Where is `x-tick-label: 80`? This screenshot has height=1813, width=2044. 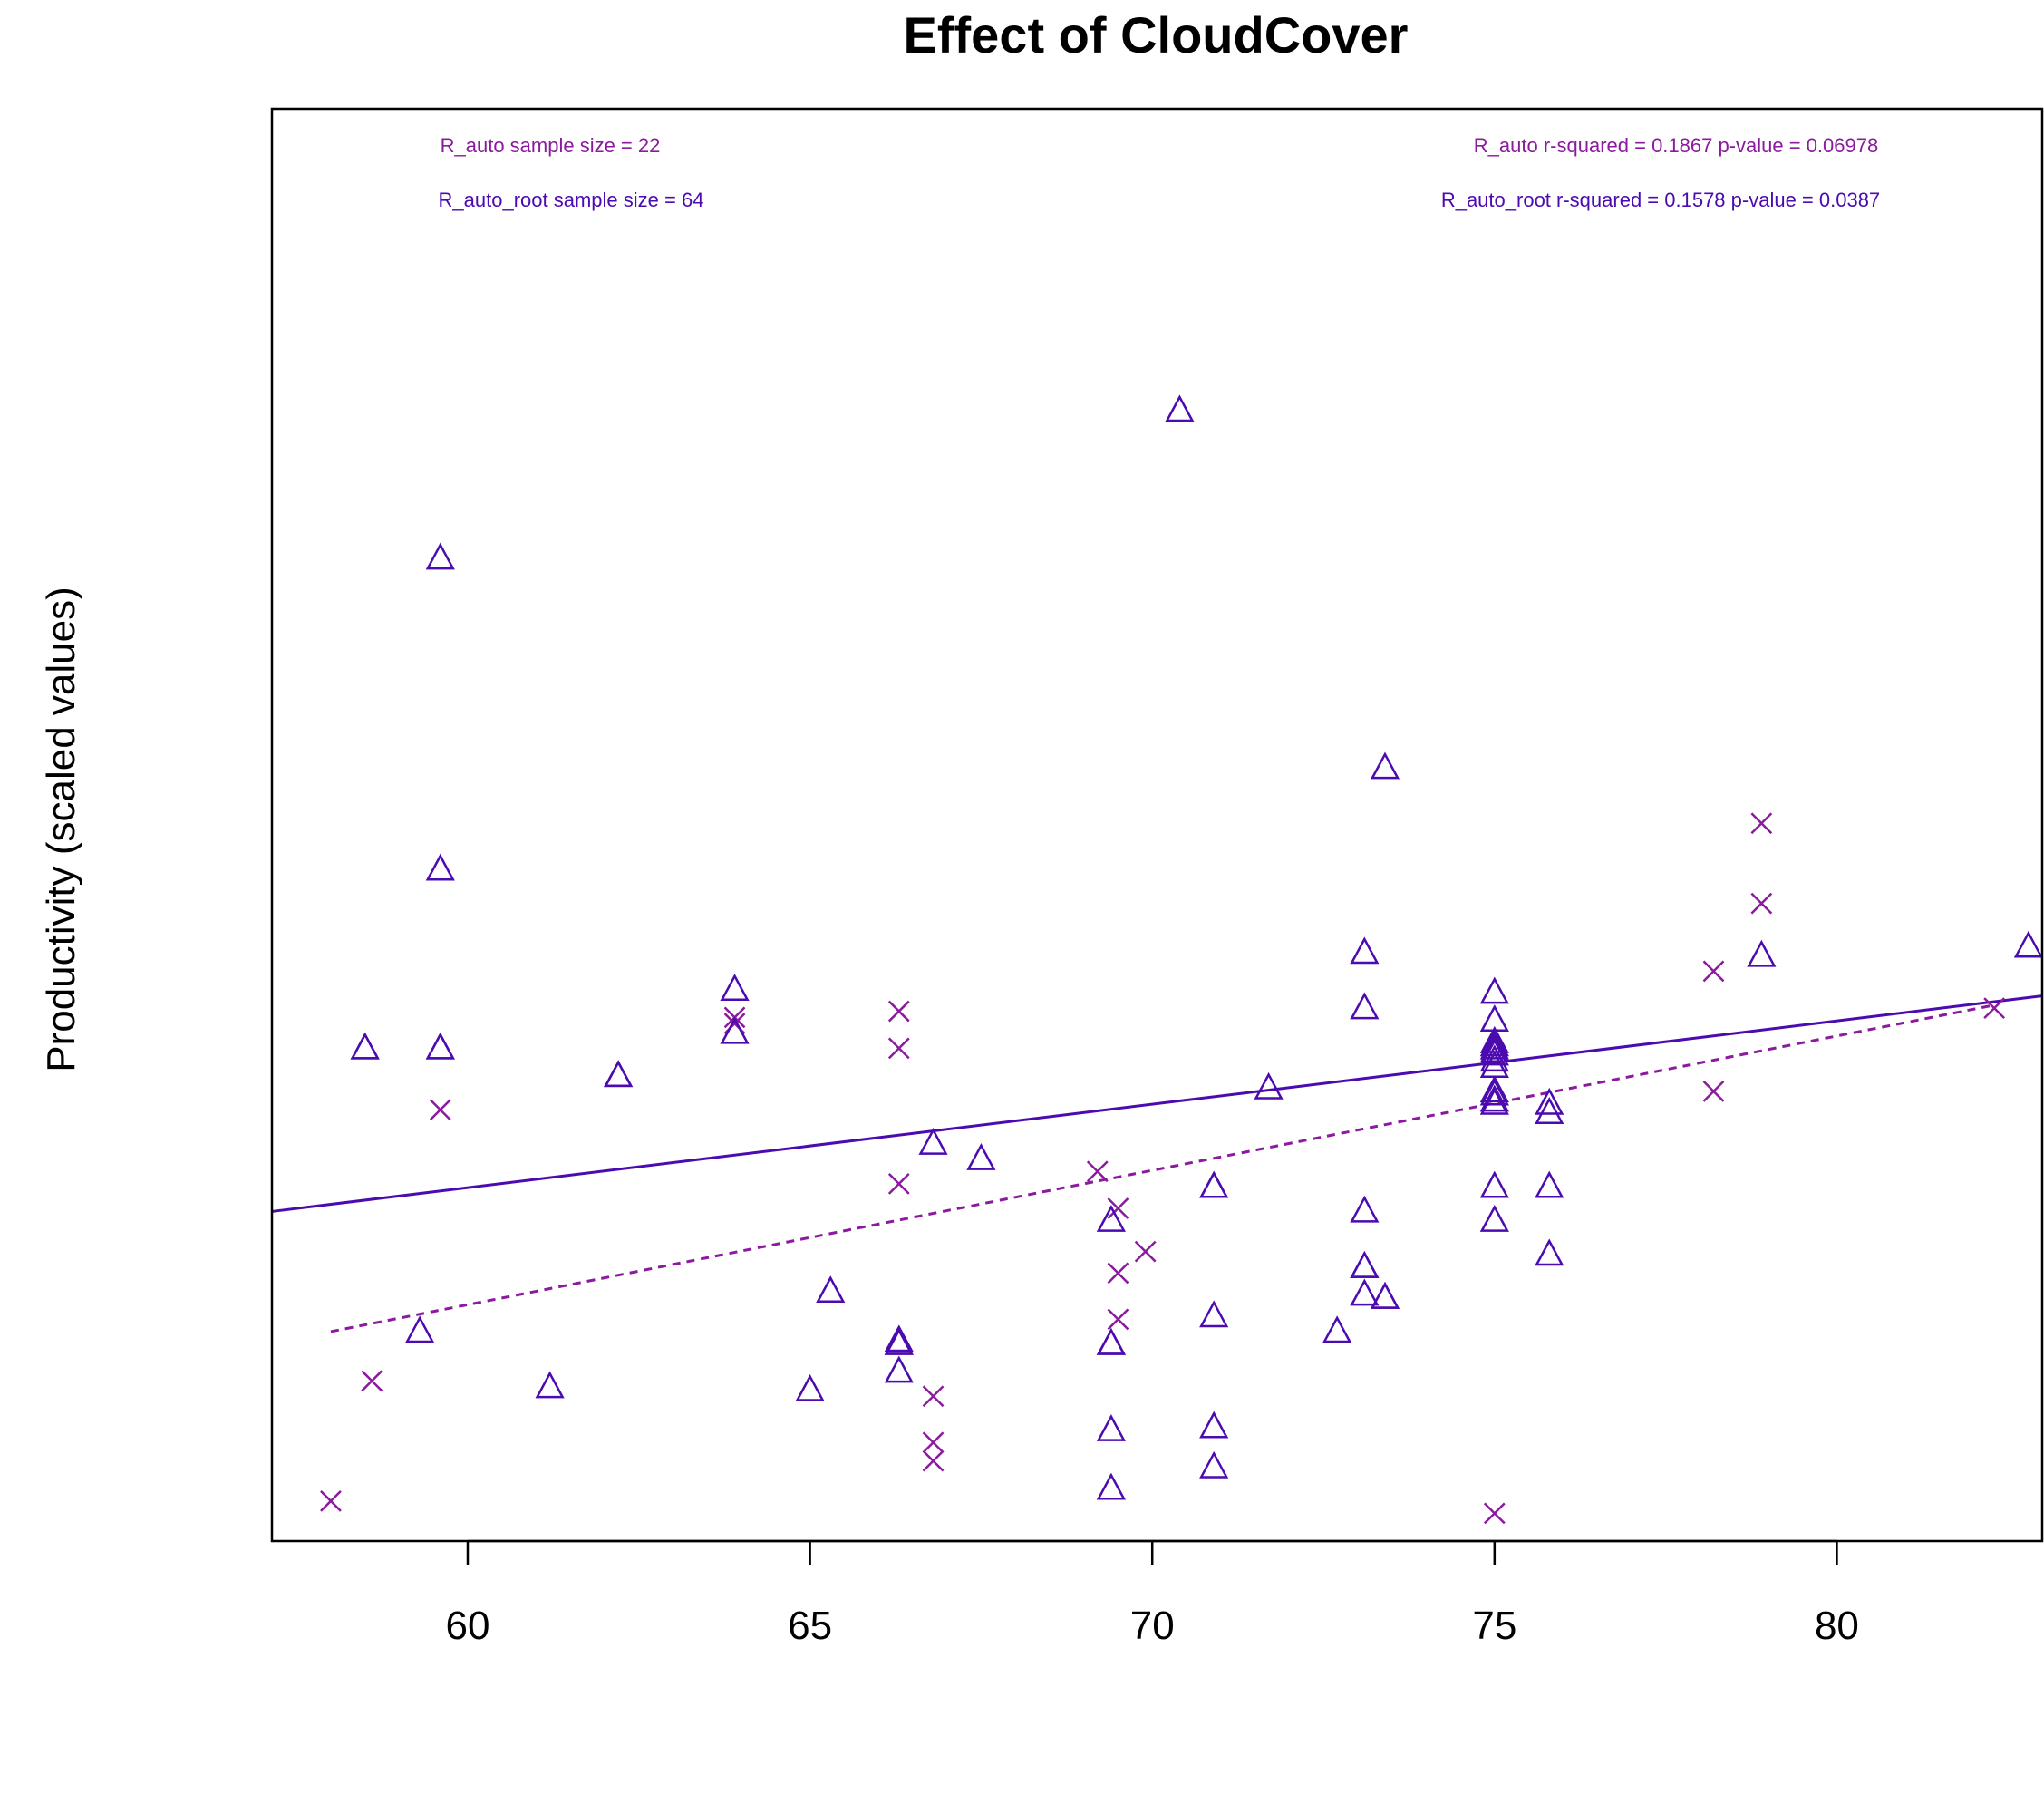
x-tick-label: 80 is located at coordinates (1837, 1626).